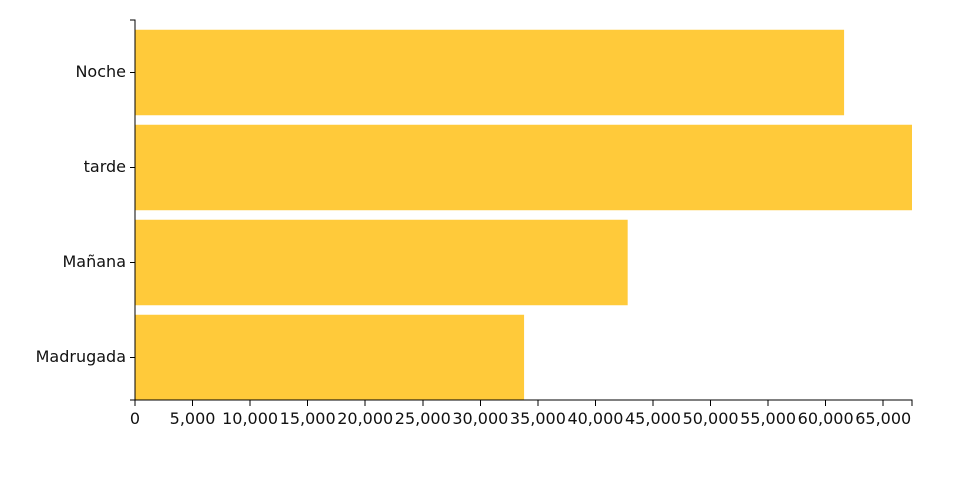 The width and height of the screenshot is (960, 500). Describe the element at coordinates (193, 418) in the screenshot. I see `x-tick-label: 5,000` at that location.